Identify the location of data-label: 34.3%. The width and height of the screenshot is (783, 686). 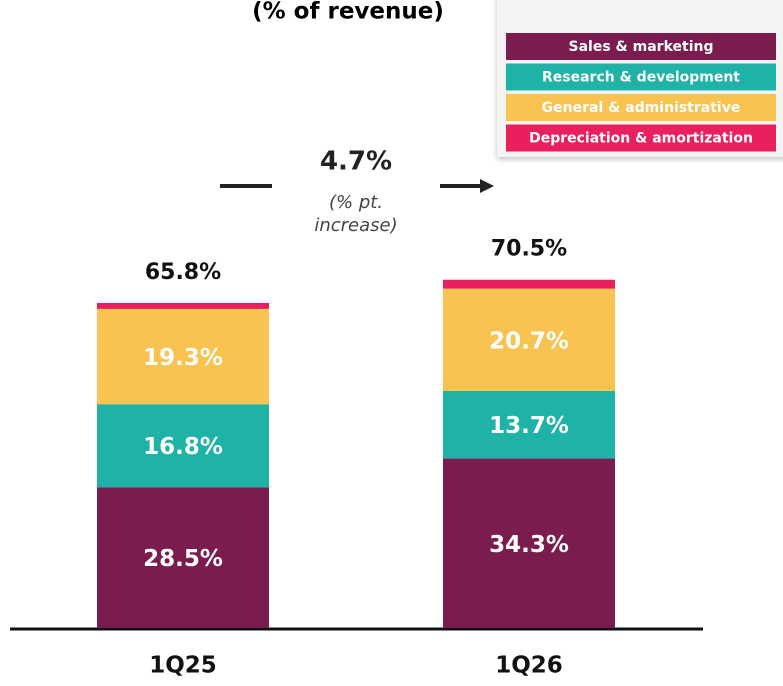
(529, 545).